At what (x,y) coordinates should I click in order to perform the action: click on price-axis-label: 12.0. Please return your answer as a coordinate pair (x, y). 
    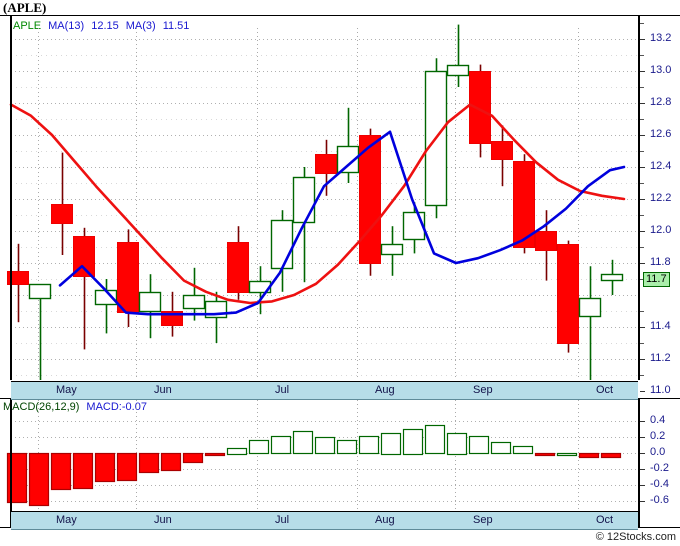
    Looking at the image, I should click on (661, 230).